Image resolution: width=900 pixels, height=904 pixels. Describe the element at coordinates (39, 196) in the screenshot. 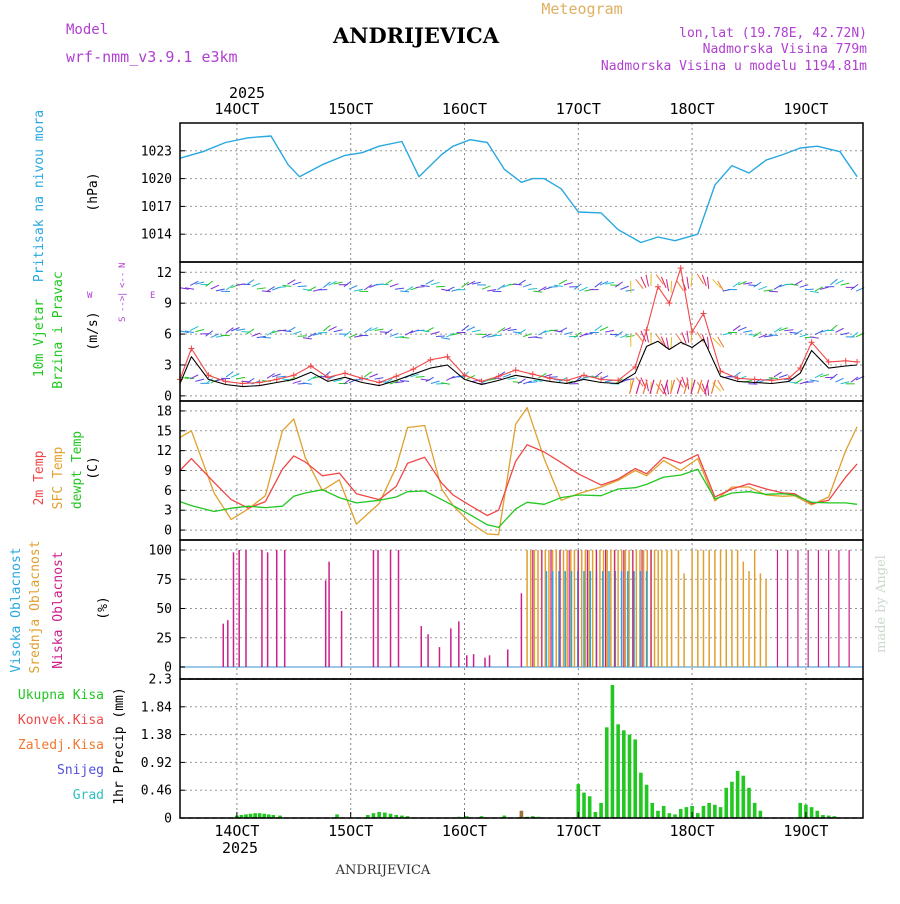

I see `pressure-title: Pritisak na nivou mora` at that location.